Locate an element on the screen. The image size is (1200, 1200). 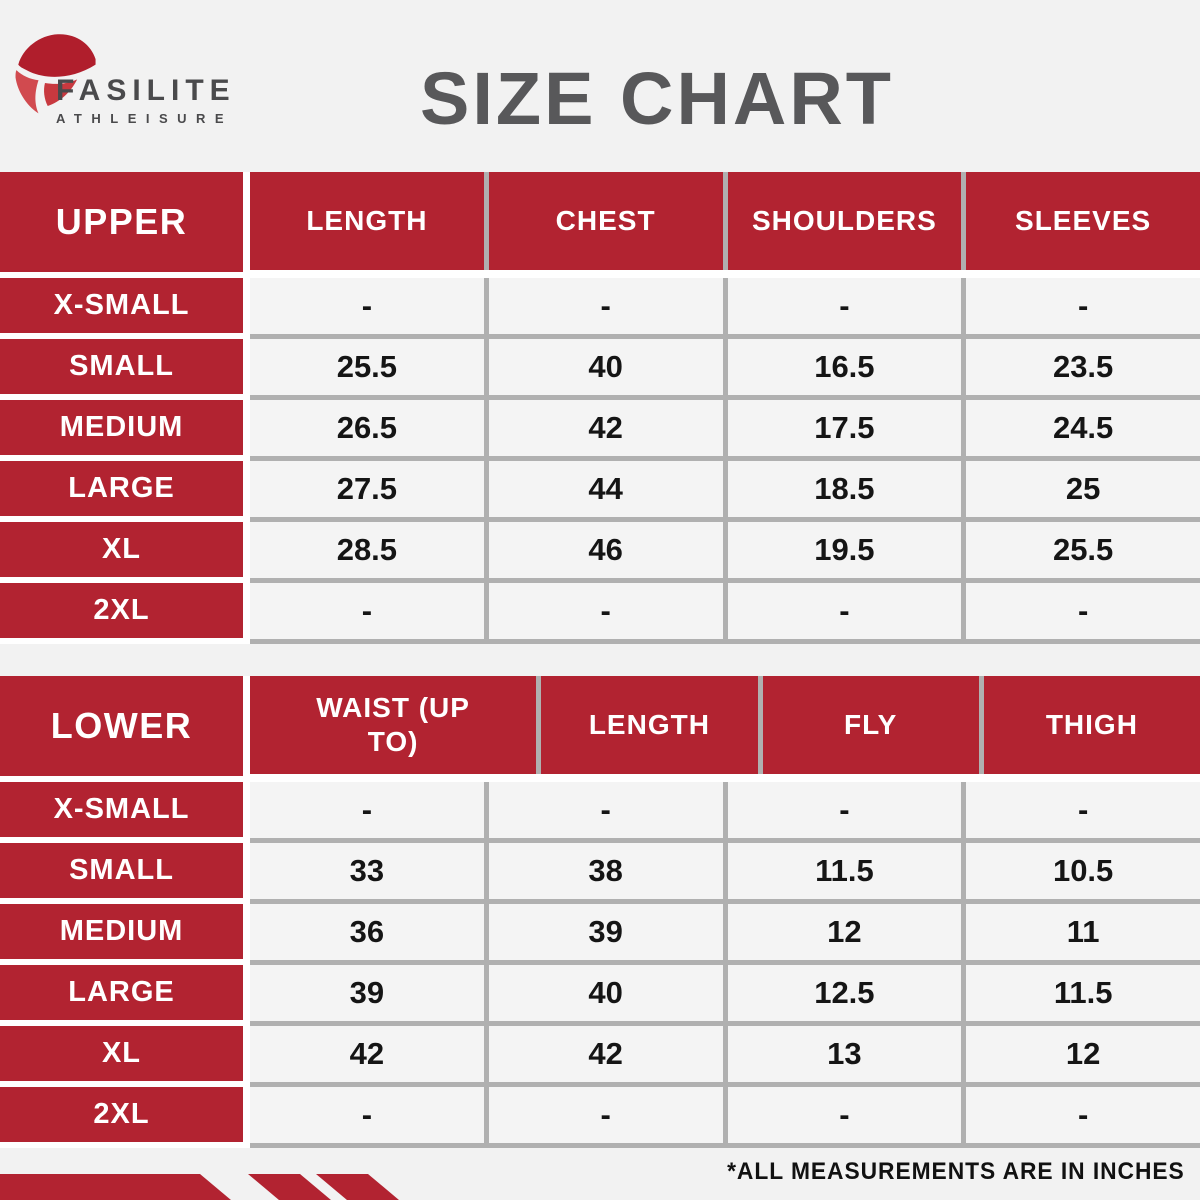
table-row: LARGE 27.5 44 18.5 25 is located at coordinates (600, 491).